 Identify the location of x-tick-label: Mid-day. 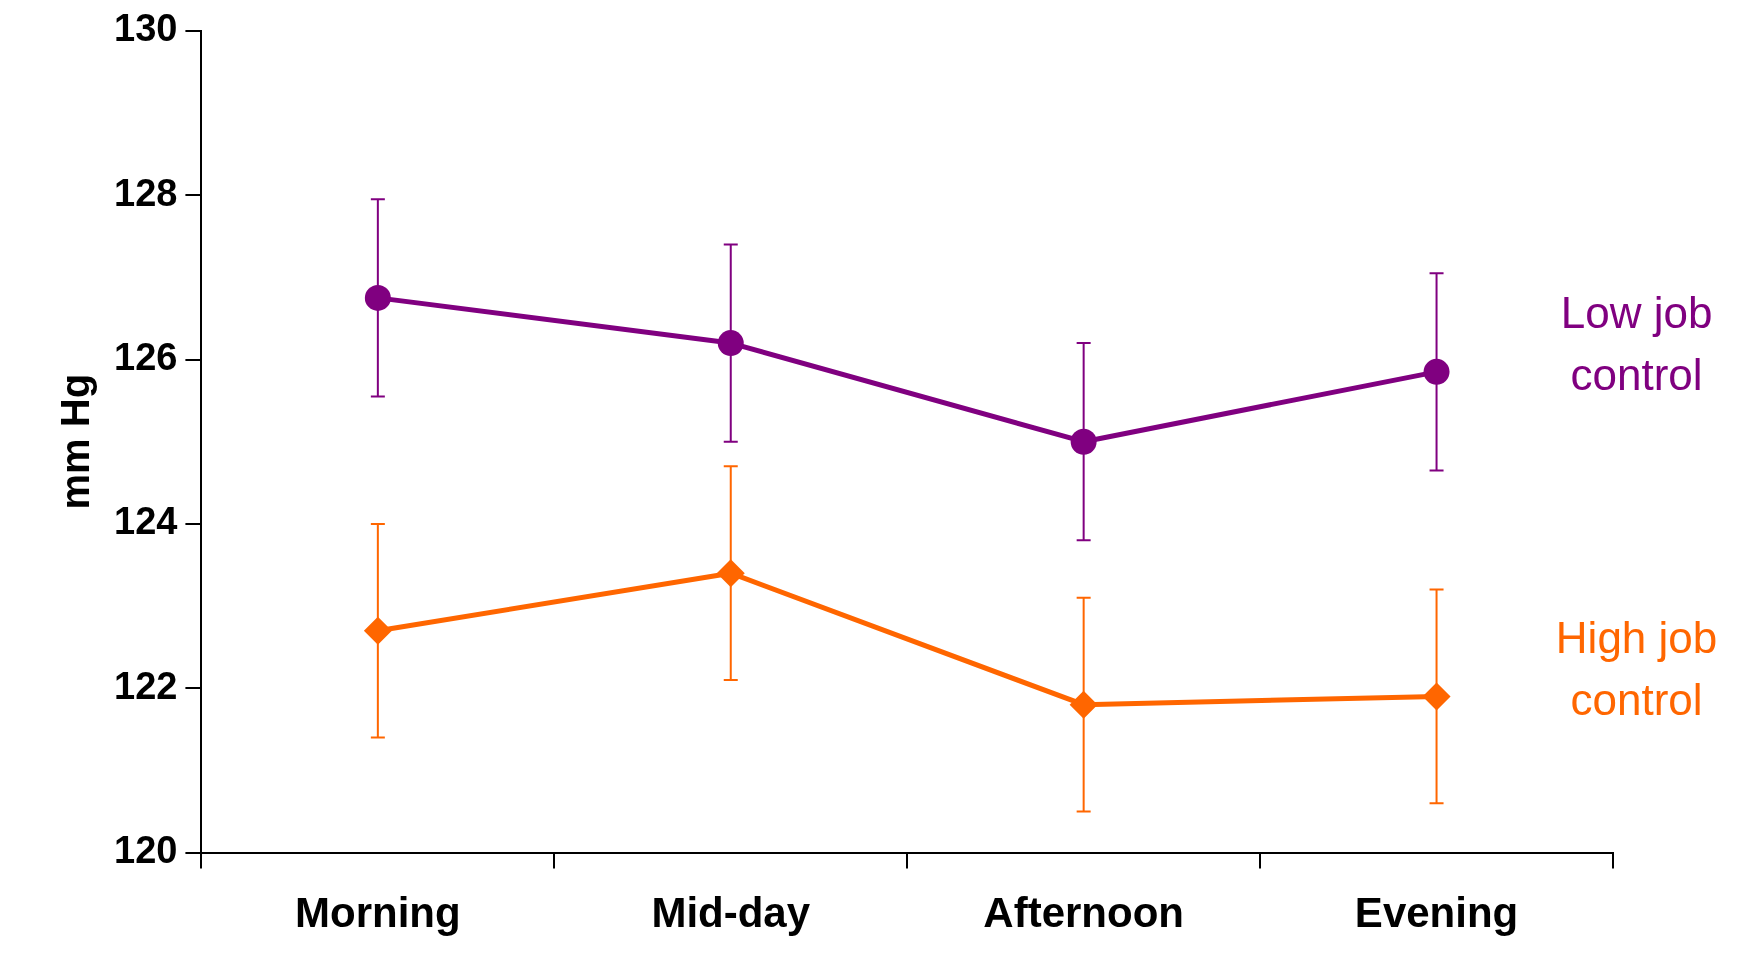
(731, 913).